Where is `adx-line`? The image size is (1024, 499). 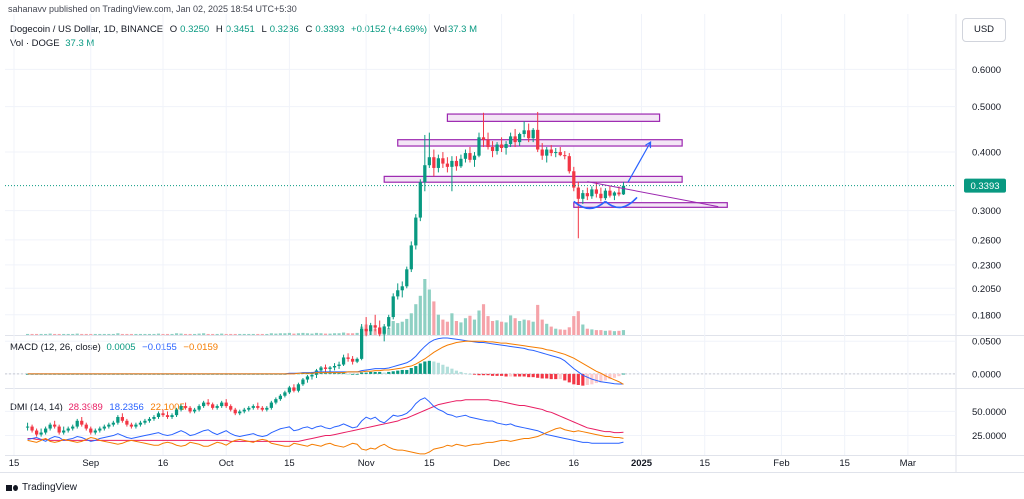
adx-line is located at coordinates (325, 420).